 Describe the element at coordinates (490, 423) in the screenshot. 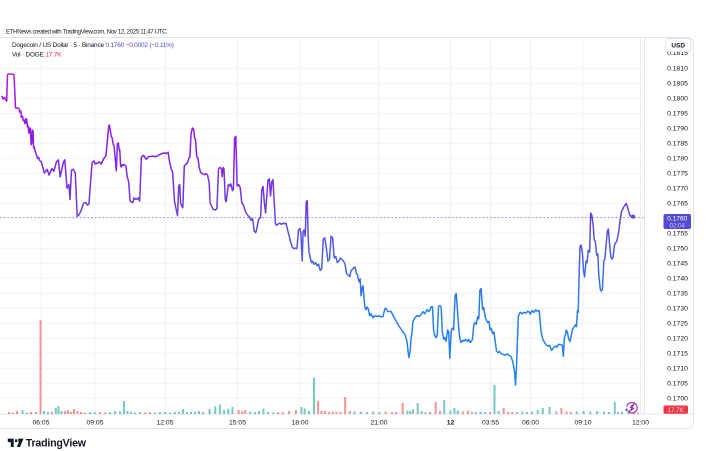

I see `svg-text: 03:55` at that location.